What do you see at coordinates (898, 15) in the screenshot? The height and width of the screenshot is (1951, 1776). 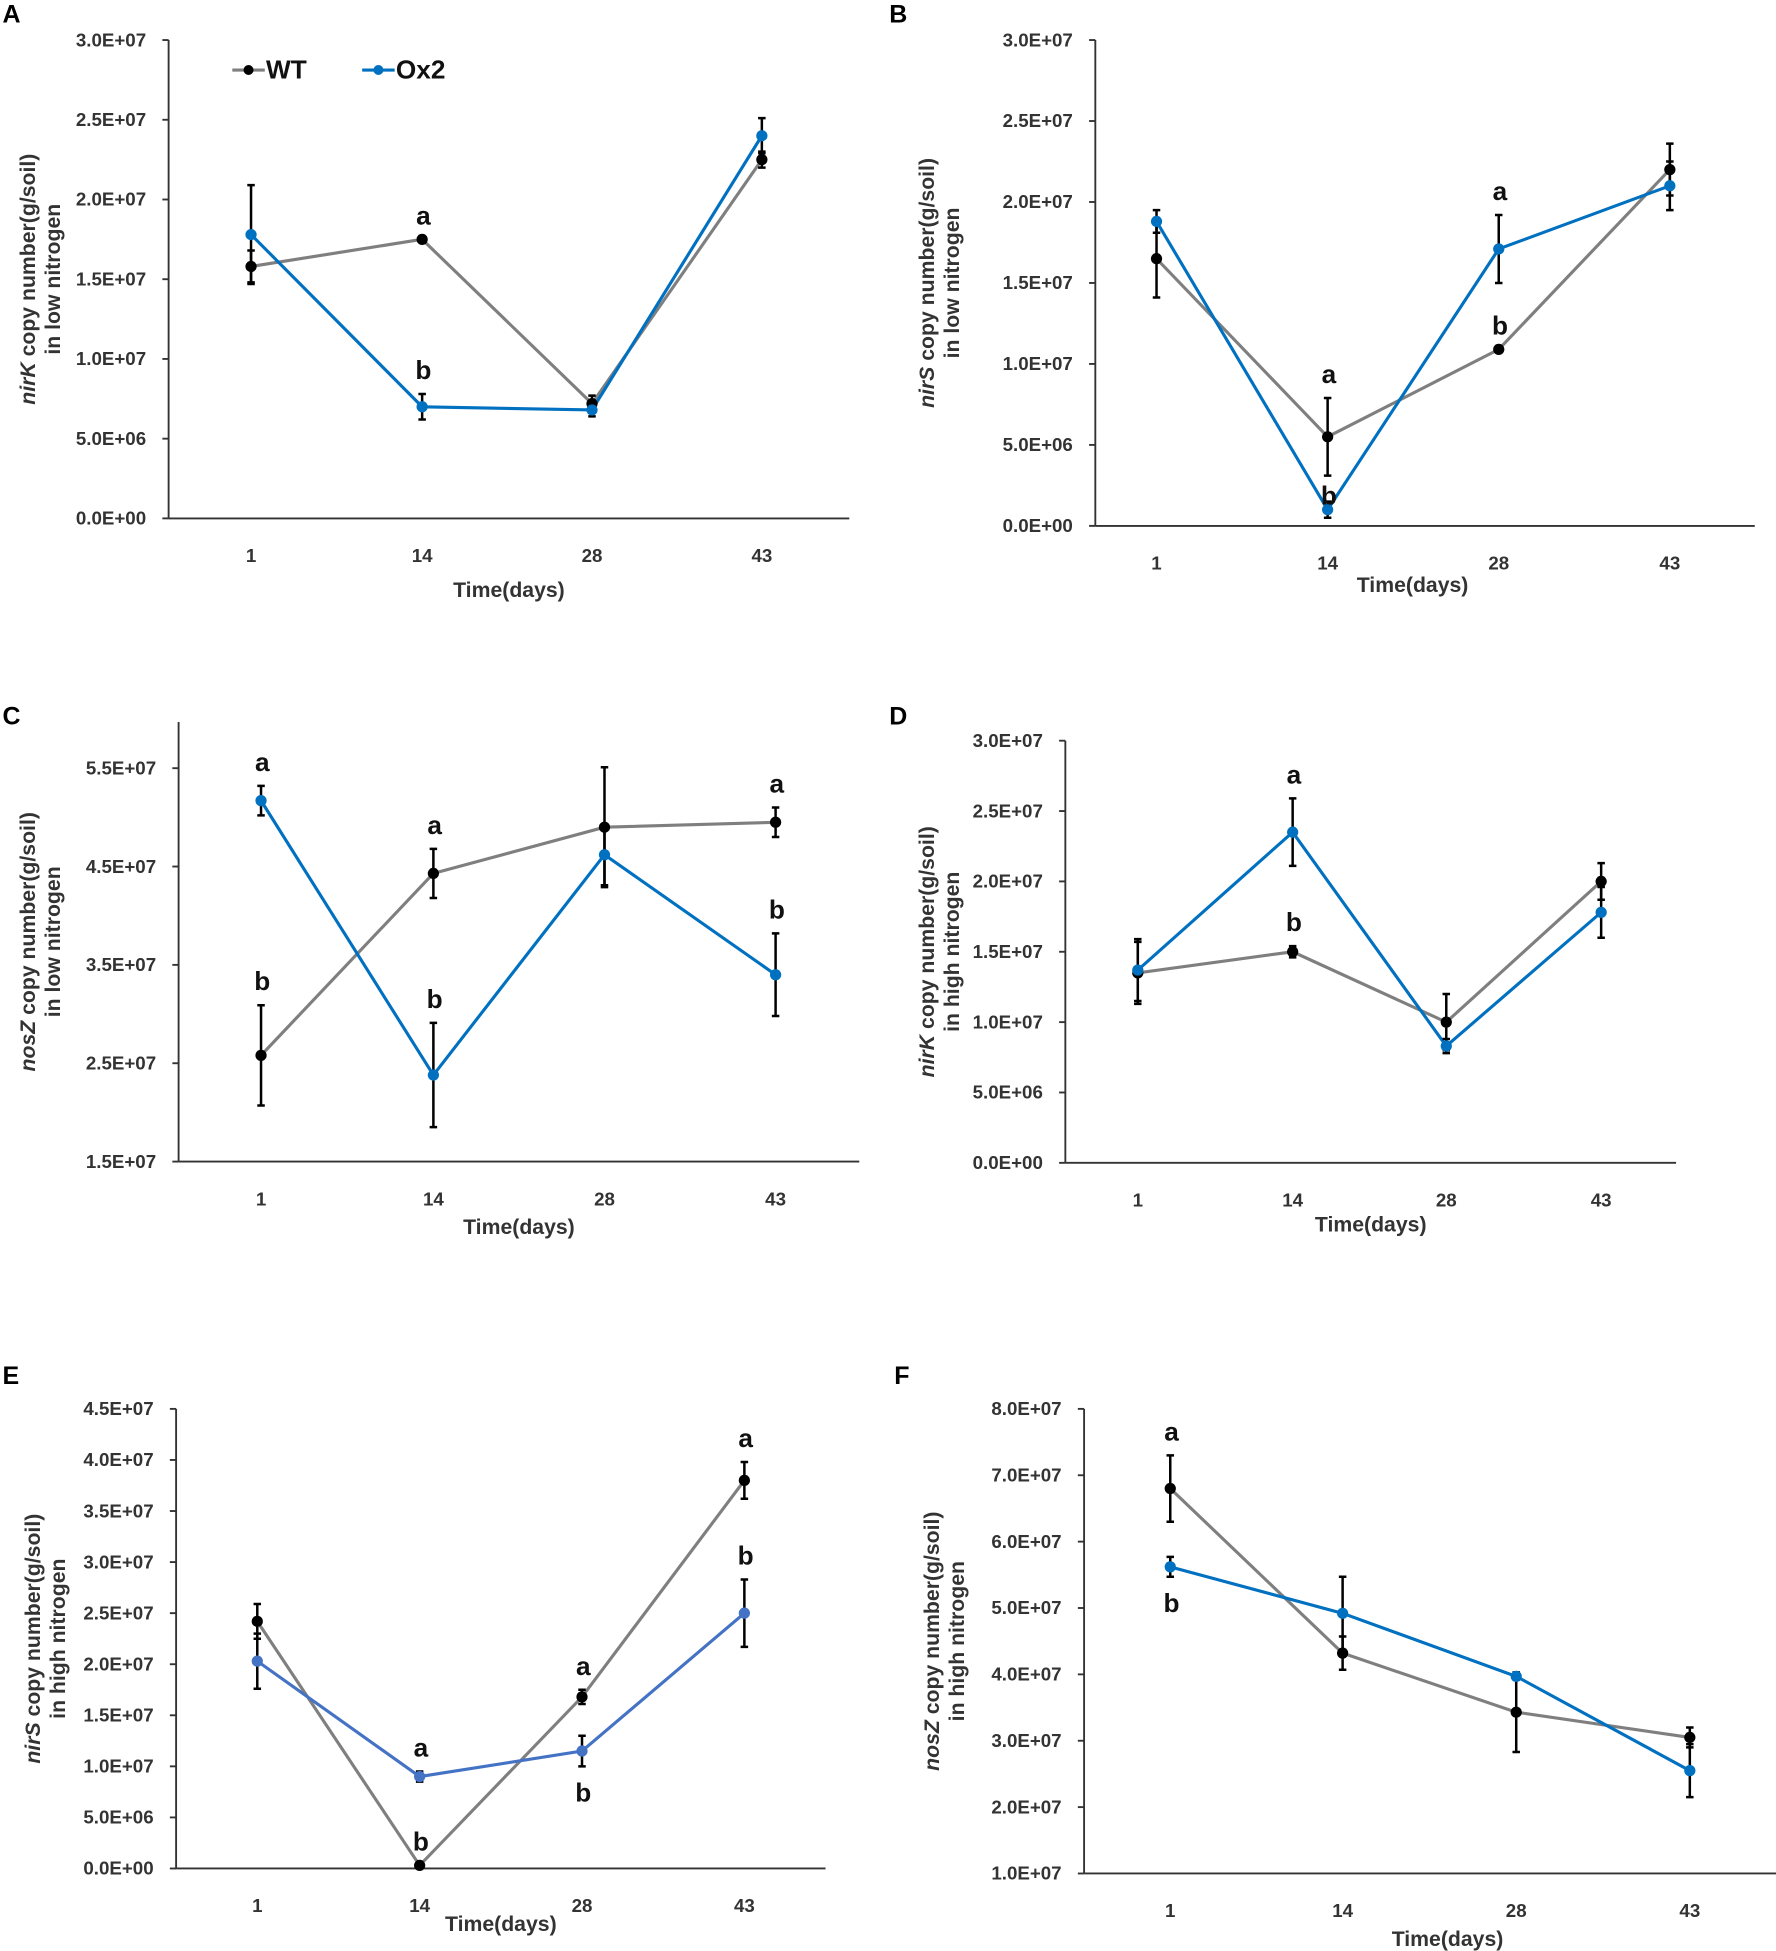 I see `panel-letter: B` at bounding box center [898, 15].